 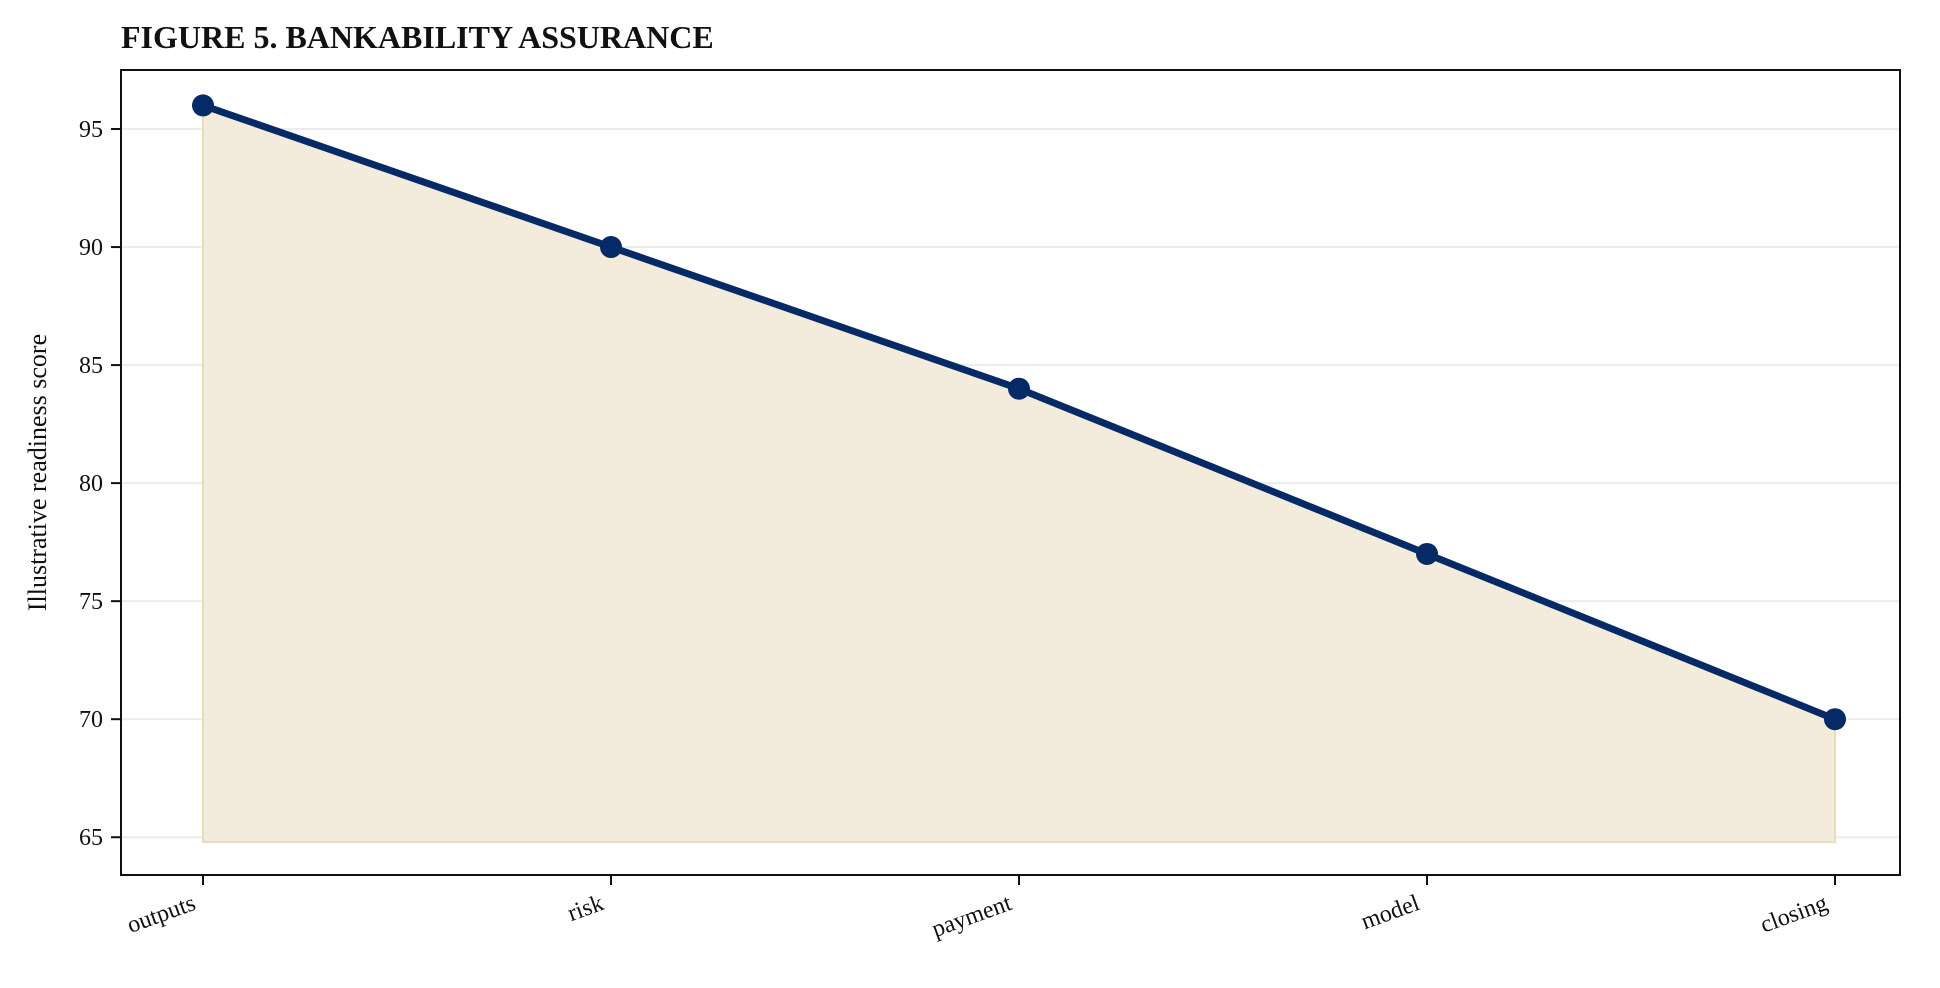 I want to click on y-tick-label: 90, so click(x=91, y=248).